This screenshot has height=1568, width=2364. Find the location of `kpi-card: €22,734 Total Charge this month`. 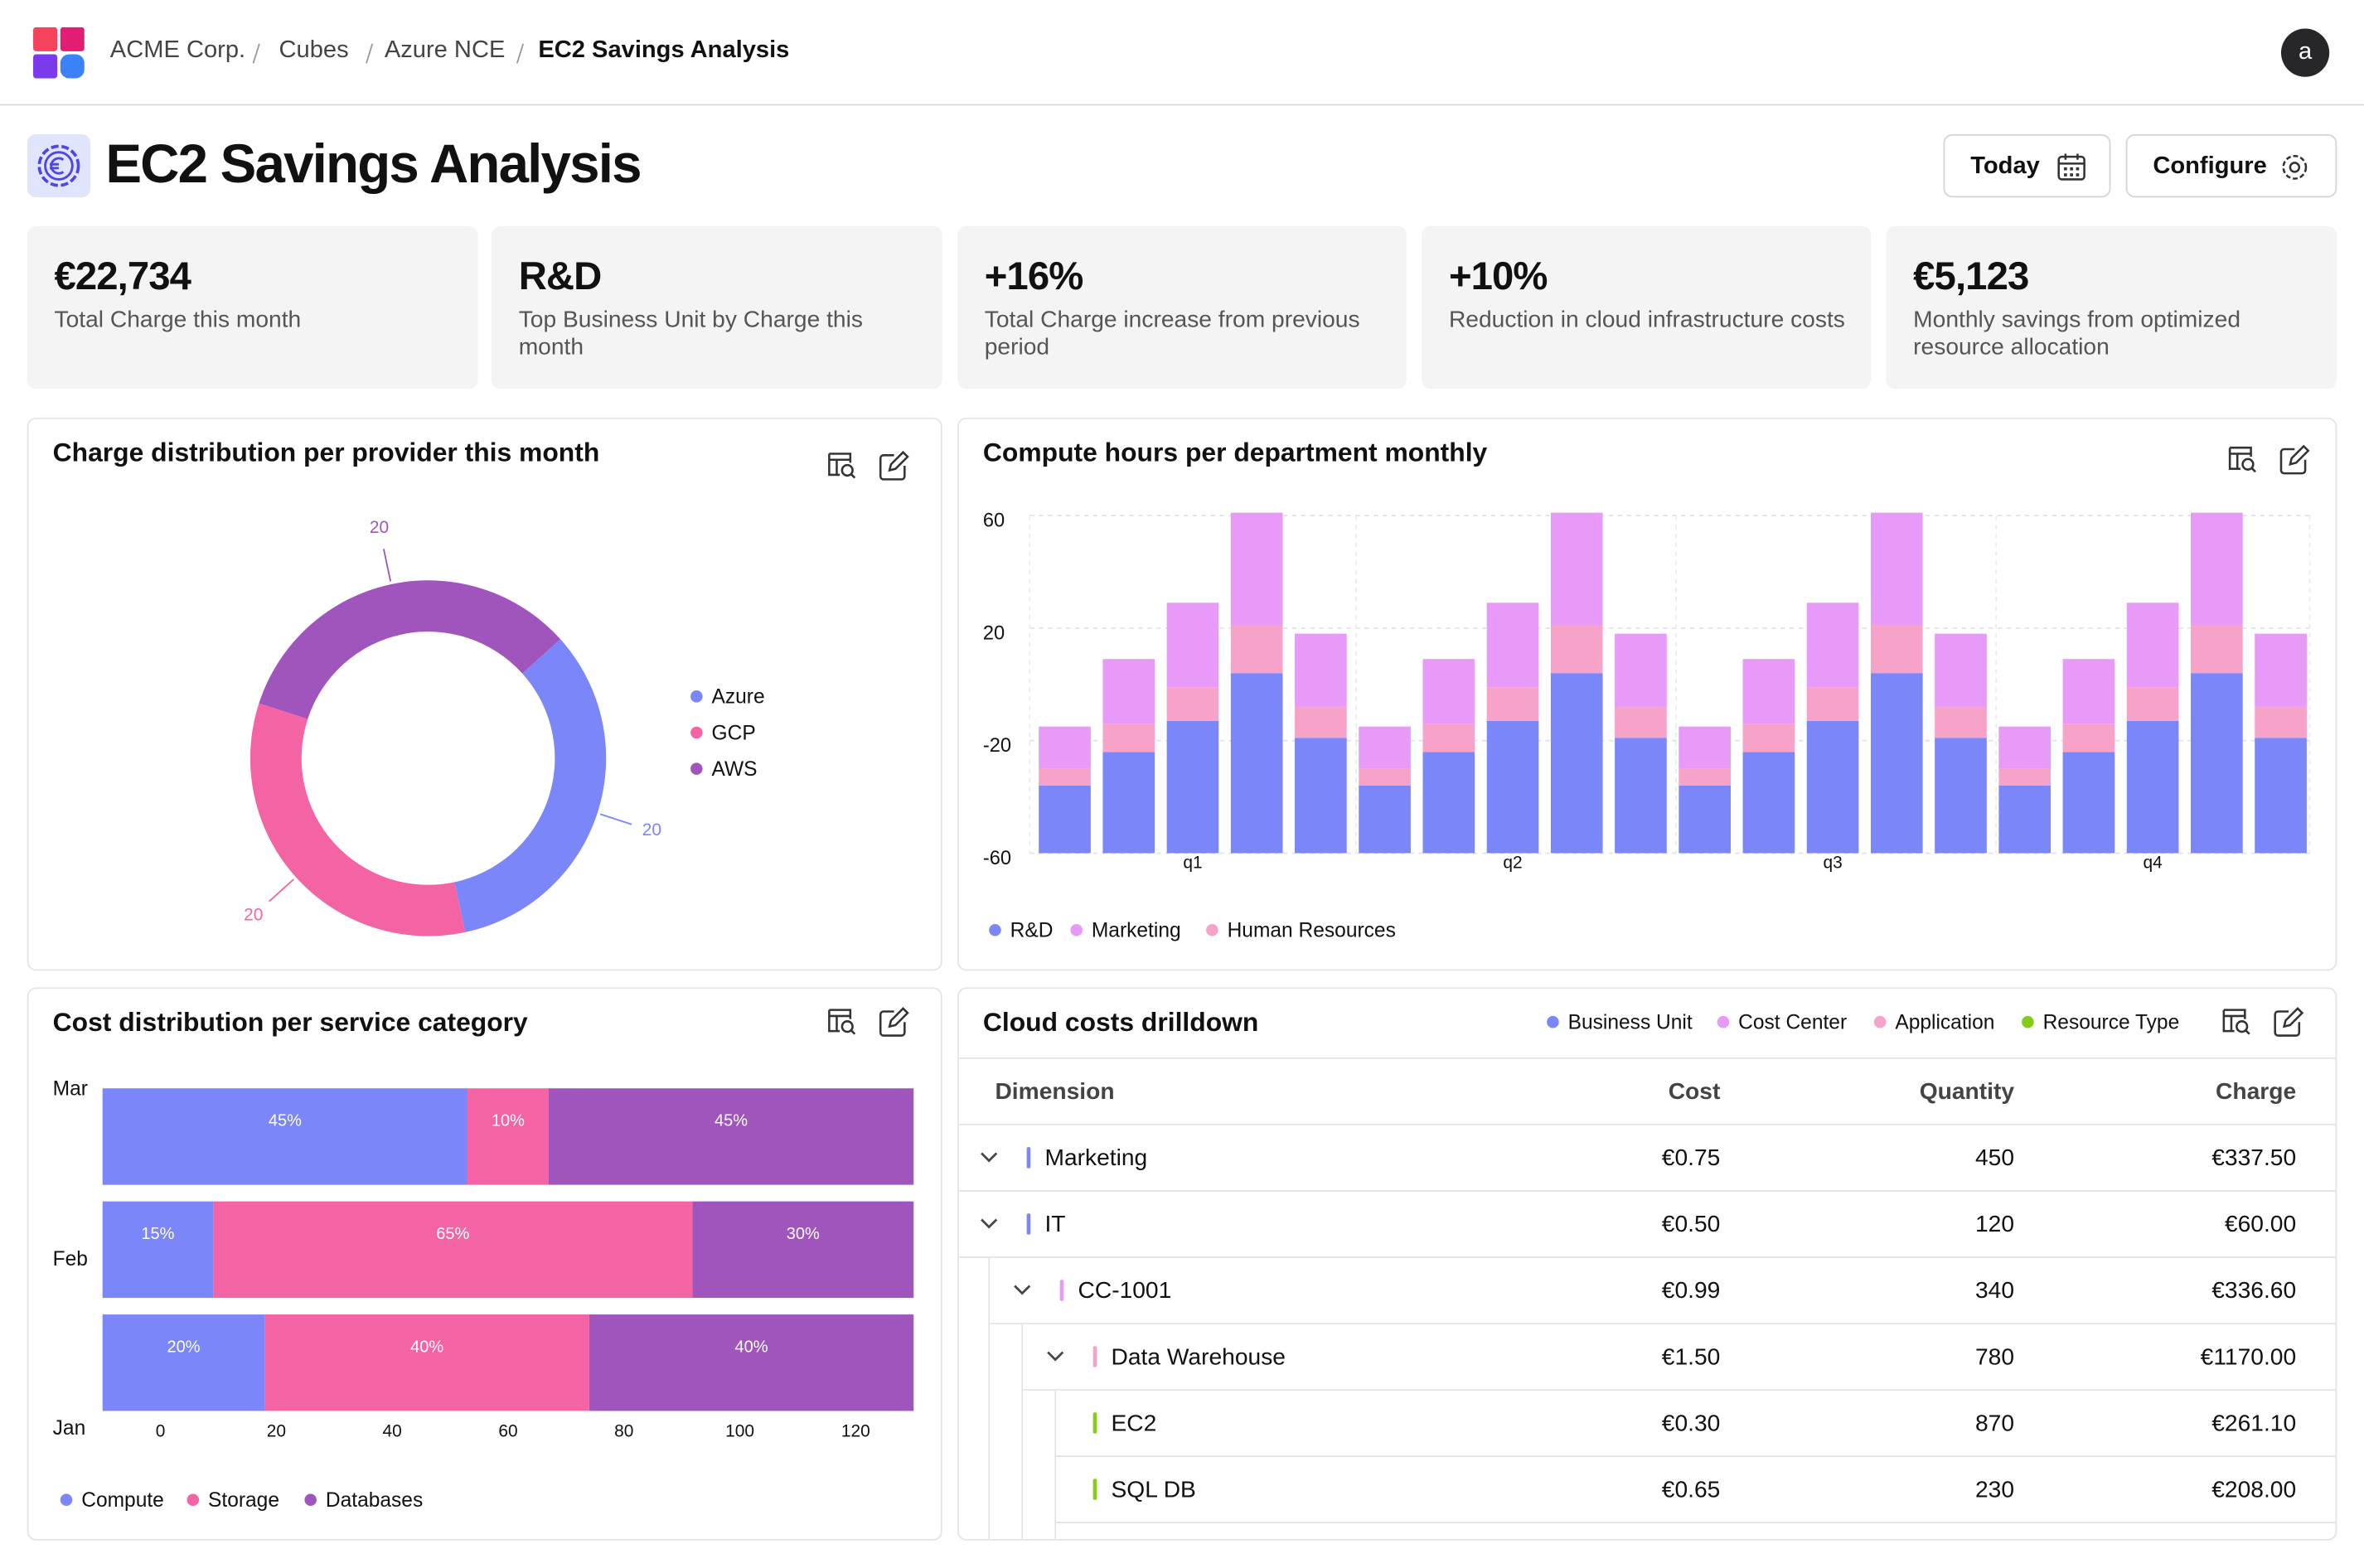

kpi-card: €22,734 Total Charge this month is located at coordinates (253, 307).